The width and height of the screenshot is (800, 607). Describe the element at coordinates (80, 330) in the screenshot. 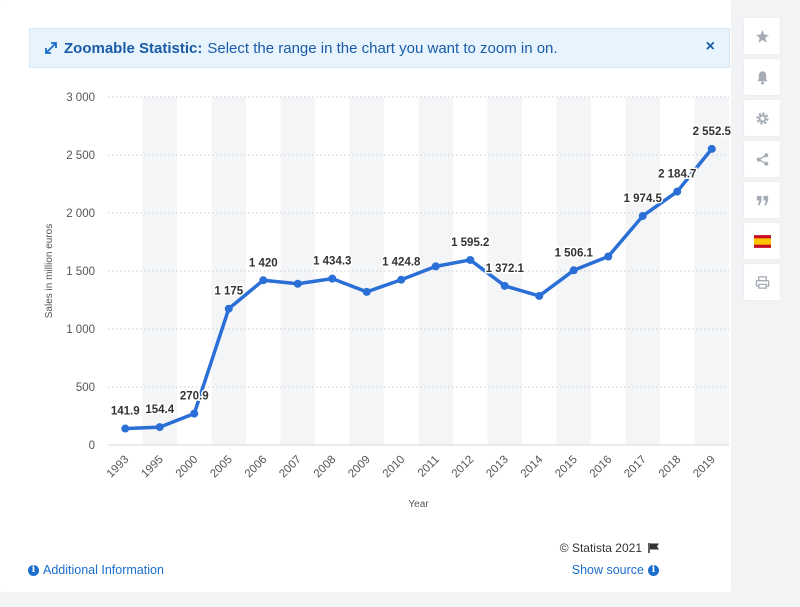

I see `y-tick-label: 1 000` at that location.